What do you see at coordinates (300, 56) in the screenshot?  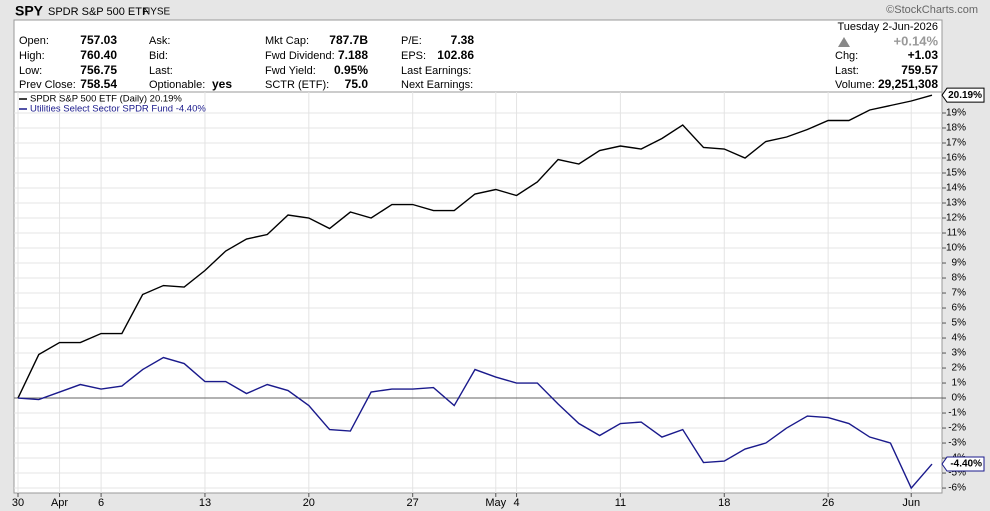 I see `field-label: Fwd Dividend:` at bounding box center [300, 56].